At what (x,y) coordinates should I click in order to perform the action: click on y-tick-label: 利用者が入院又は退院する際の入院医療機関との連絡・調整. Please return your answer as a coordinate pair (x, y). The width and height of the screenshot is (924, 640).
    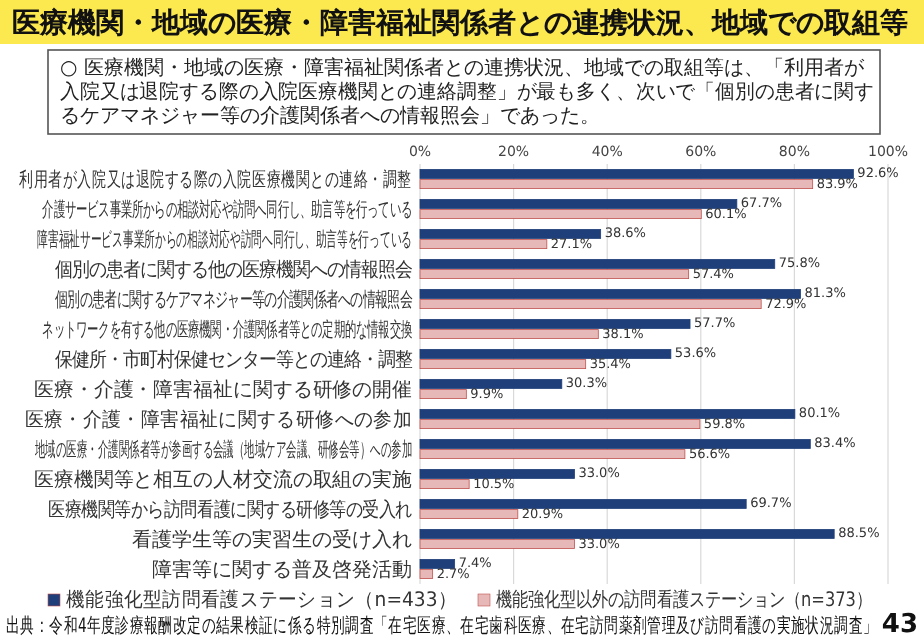
    Looking at the image, I should click on (215, 180).